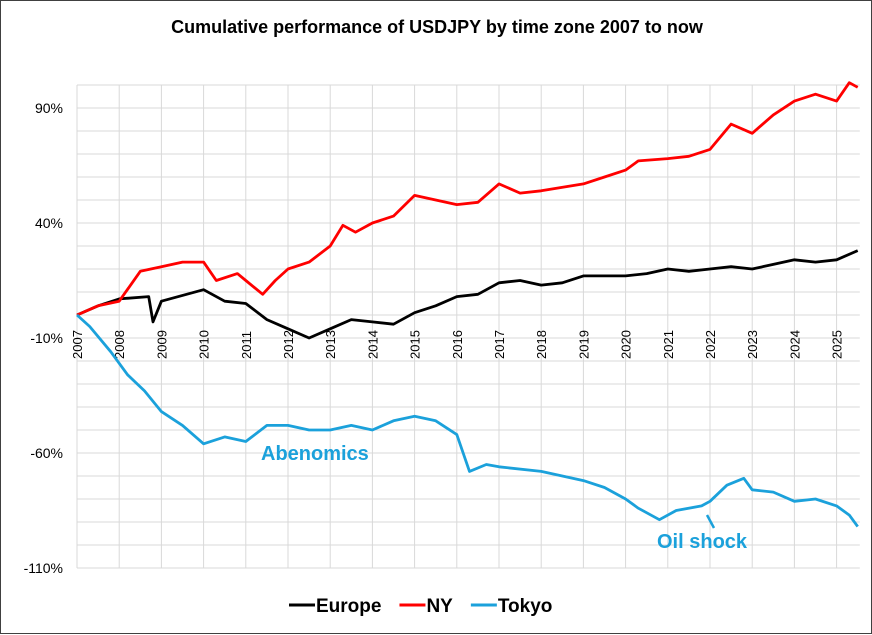 The width and height of the screenshot is (872, 635). What do you see at coordinates (204, 344) in the screenshot?
I see `x-tick-label: 2010` at bounding box center [204, 344].